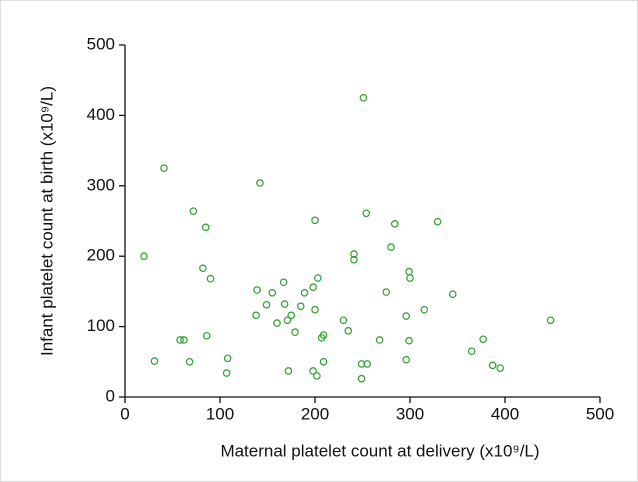 Image resolution: width=638 pixels, height=482 pixels. I want to click on y-tick-label: 100, so click(101, 325).